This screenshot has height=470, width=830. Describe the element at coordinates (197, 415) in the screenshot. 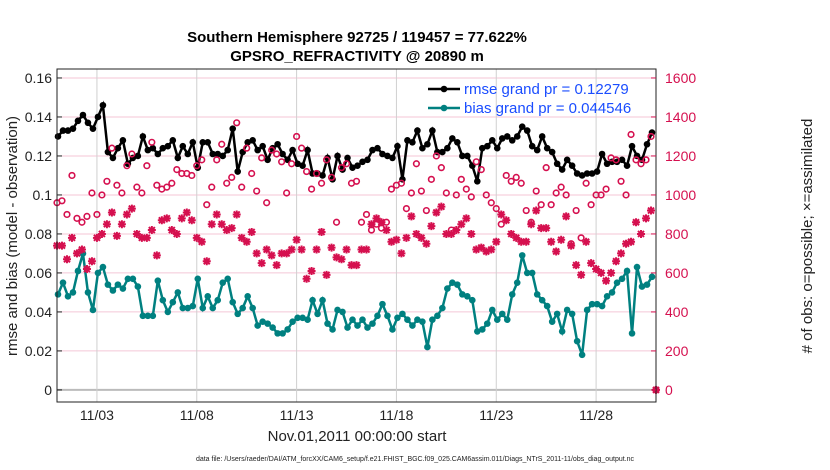

I see `x-tick-label: 11/08` at that location.